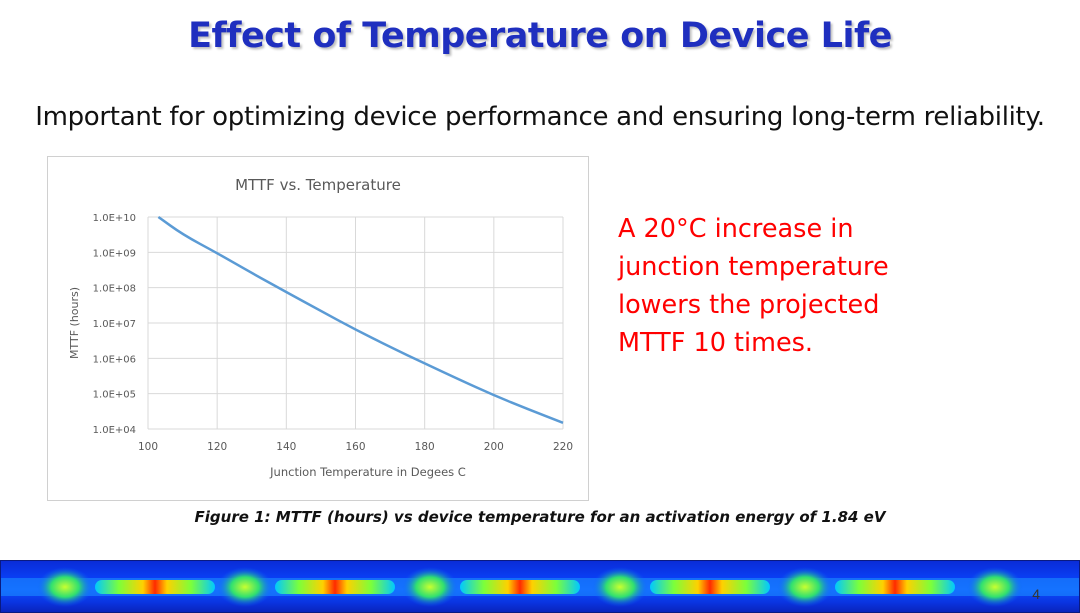 The height and width of the screenshot is (613, 1080). I want to click on y-tick-label: 1.0E+09, so click(114, 253).